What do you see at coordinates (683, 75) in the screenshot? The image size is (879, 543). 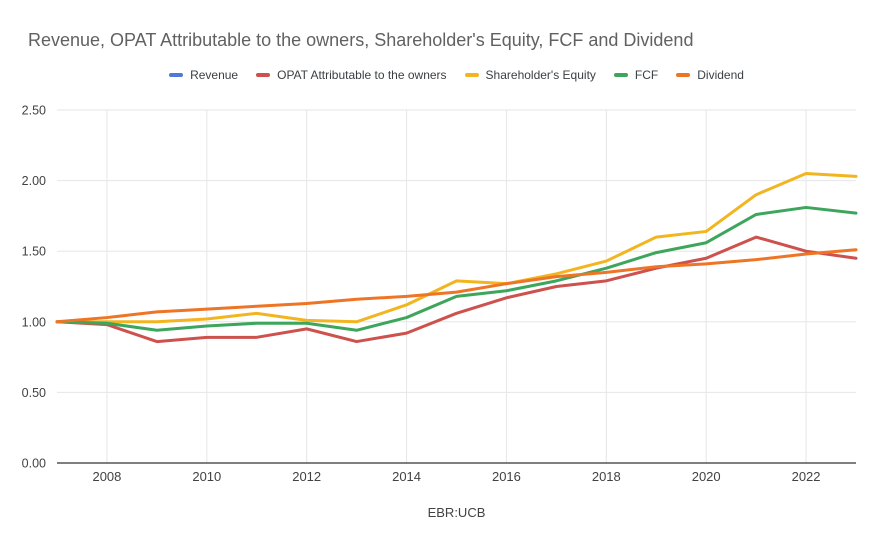 I see `legend-swatch-dividend` at bounding box center [683, 75].